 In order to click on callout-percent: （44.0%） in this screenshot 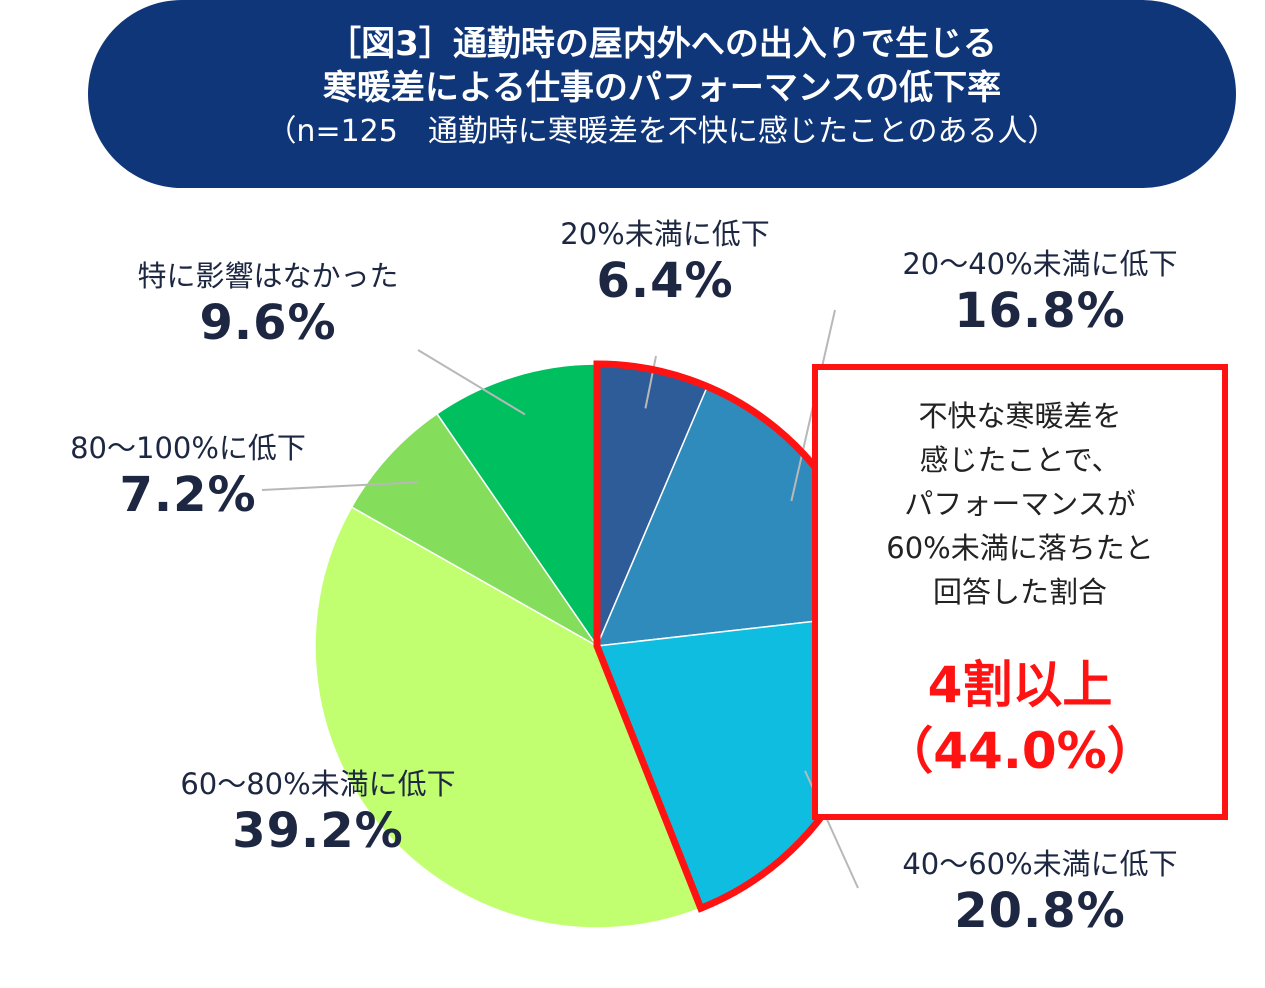, I will do `click(1020, 751)`.